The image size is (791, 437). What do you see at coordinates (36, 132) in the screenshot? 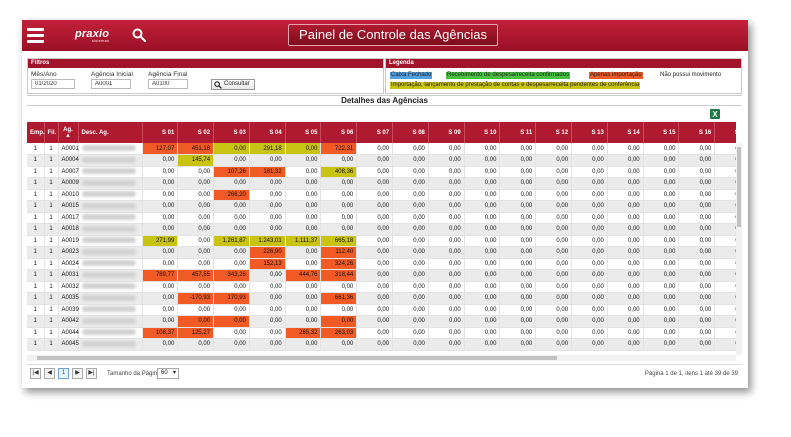
I see `column-header-emp: Emp.` at bounding box center [36, 132].